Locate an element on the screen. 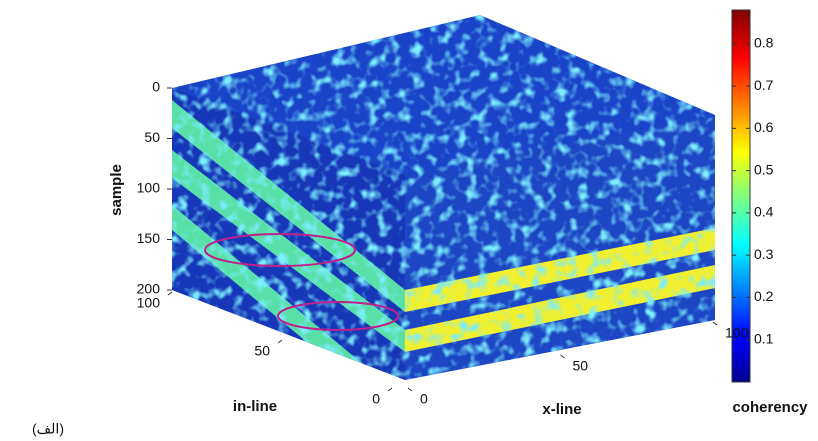  axis-label: in-line is located at coordinates (255, 406).